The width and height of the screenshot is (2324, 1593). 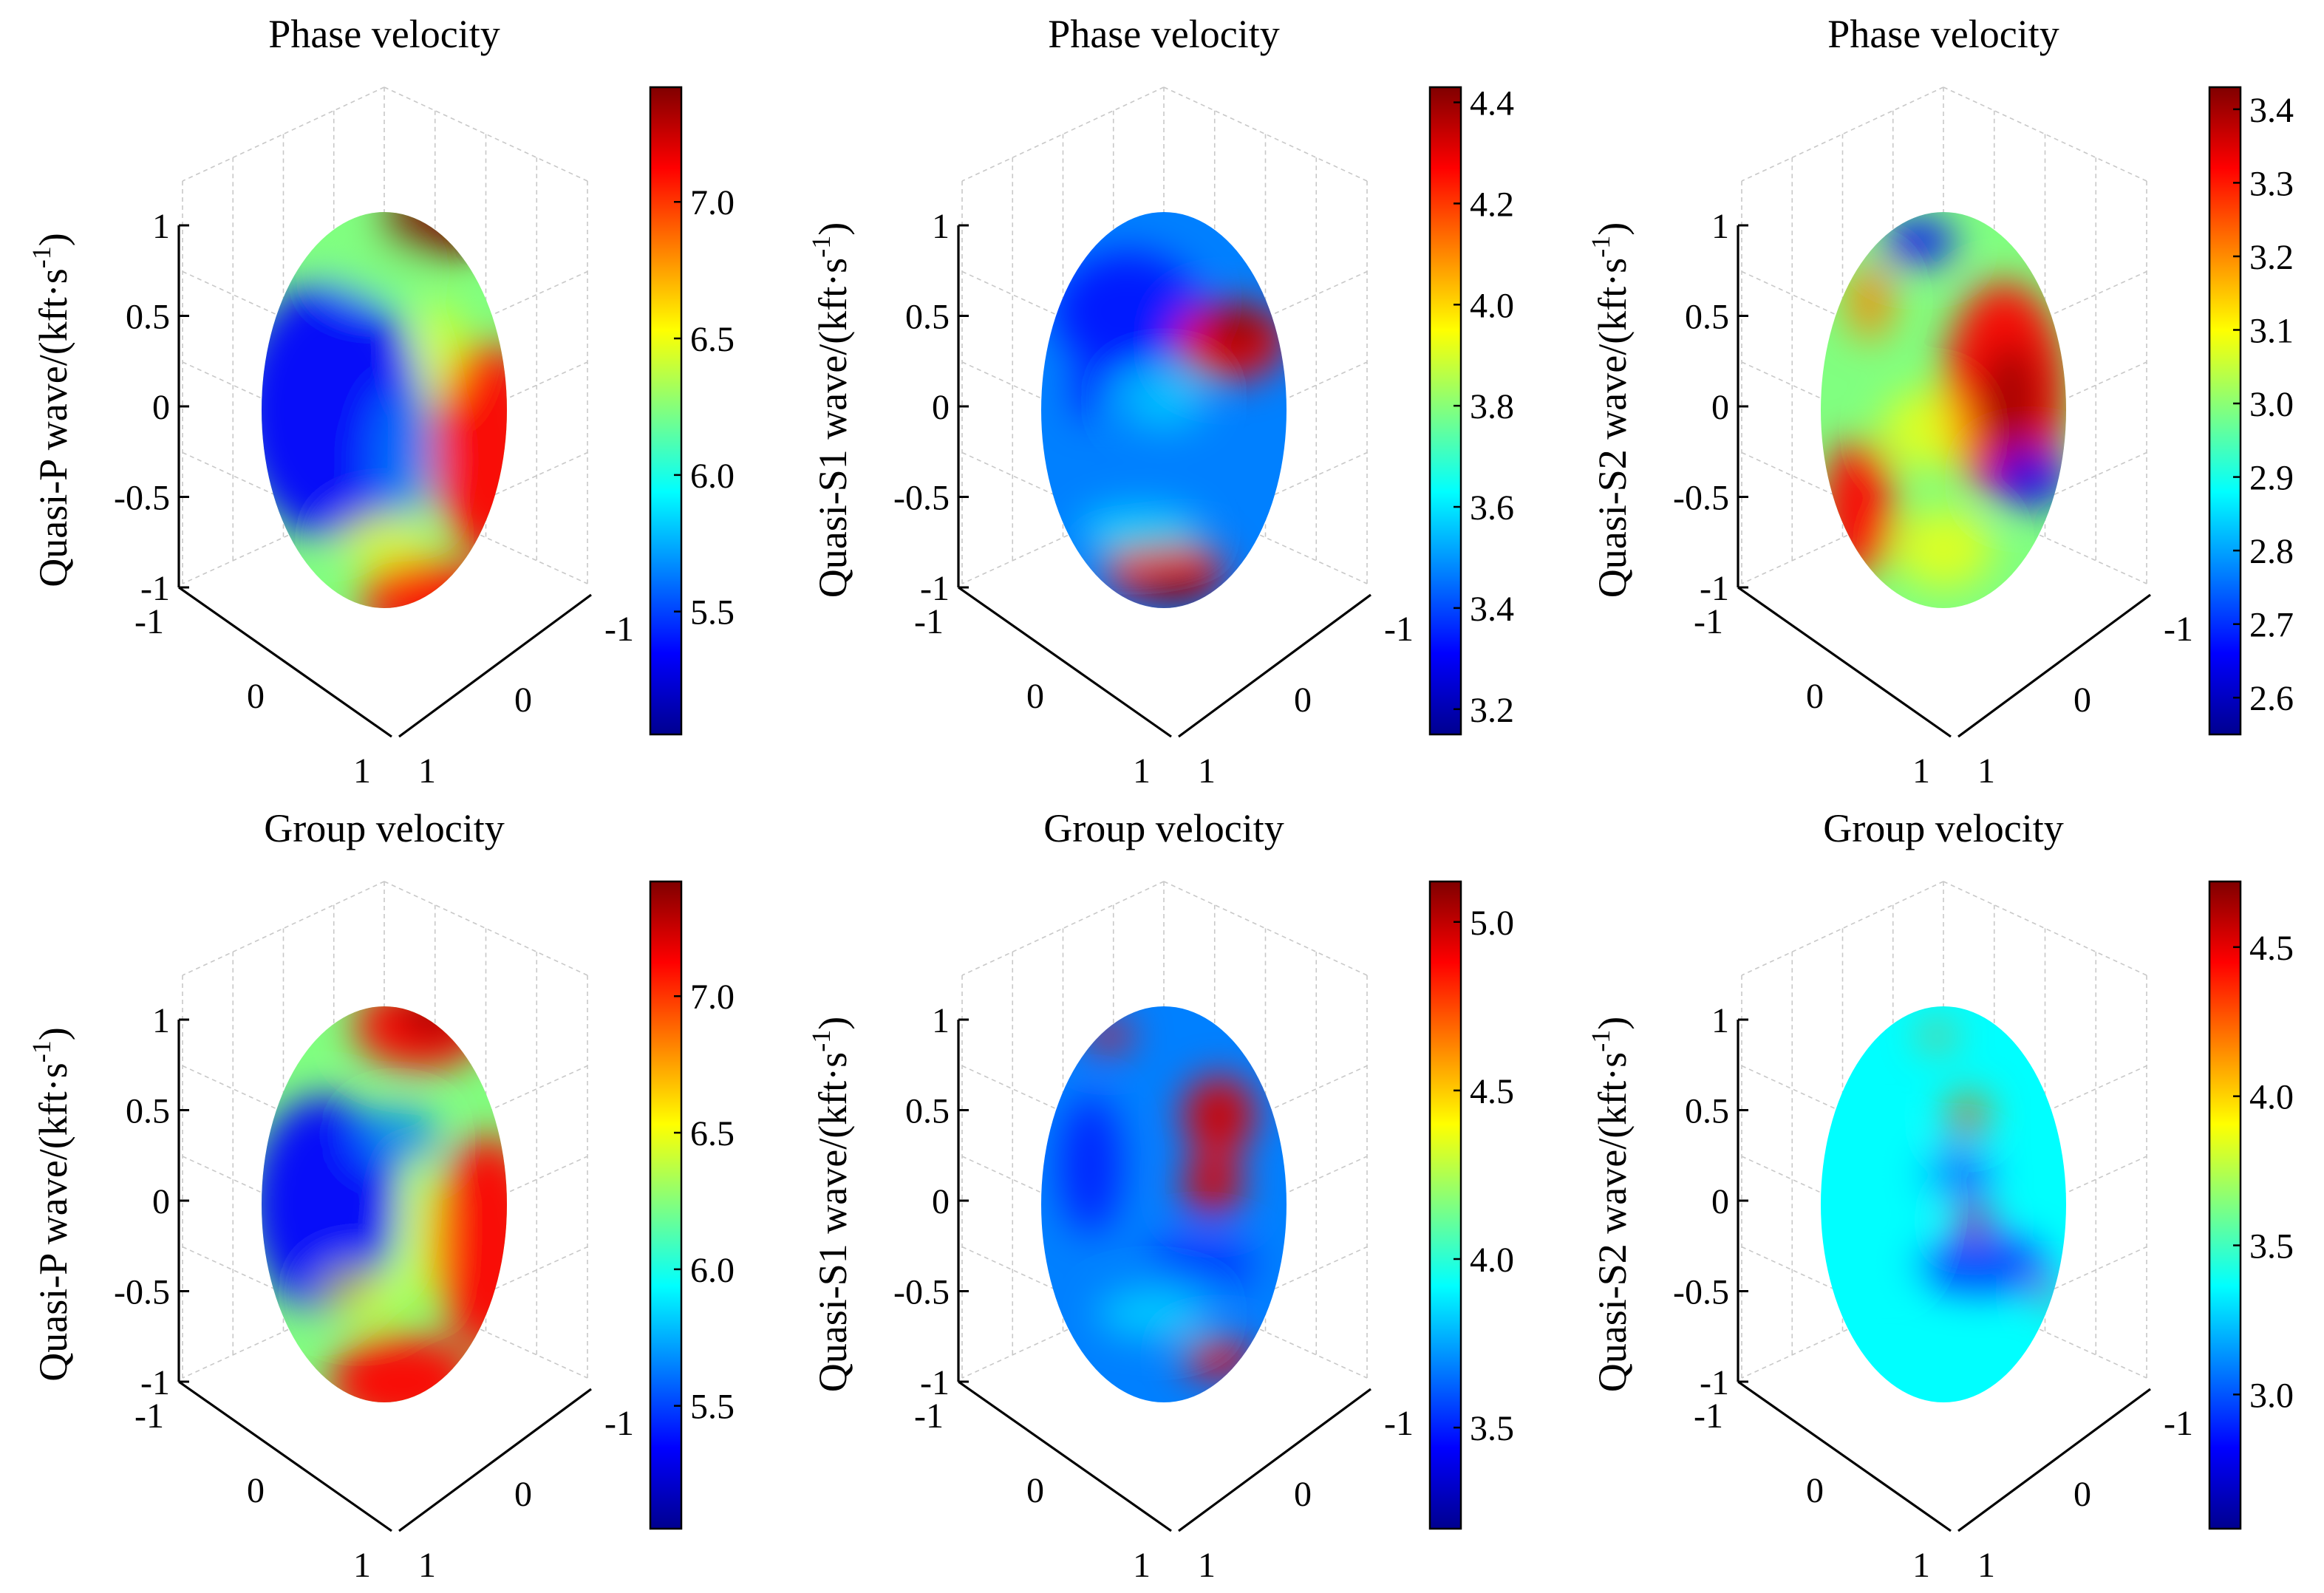 What do you see at coordinates (921, 1292) in the screenshot?
I see `z-tick-label: -0.5` at bounding box center [921, 1292].